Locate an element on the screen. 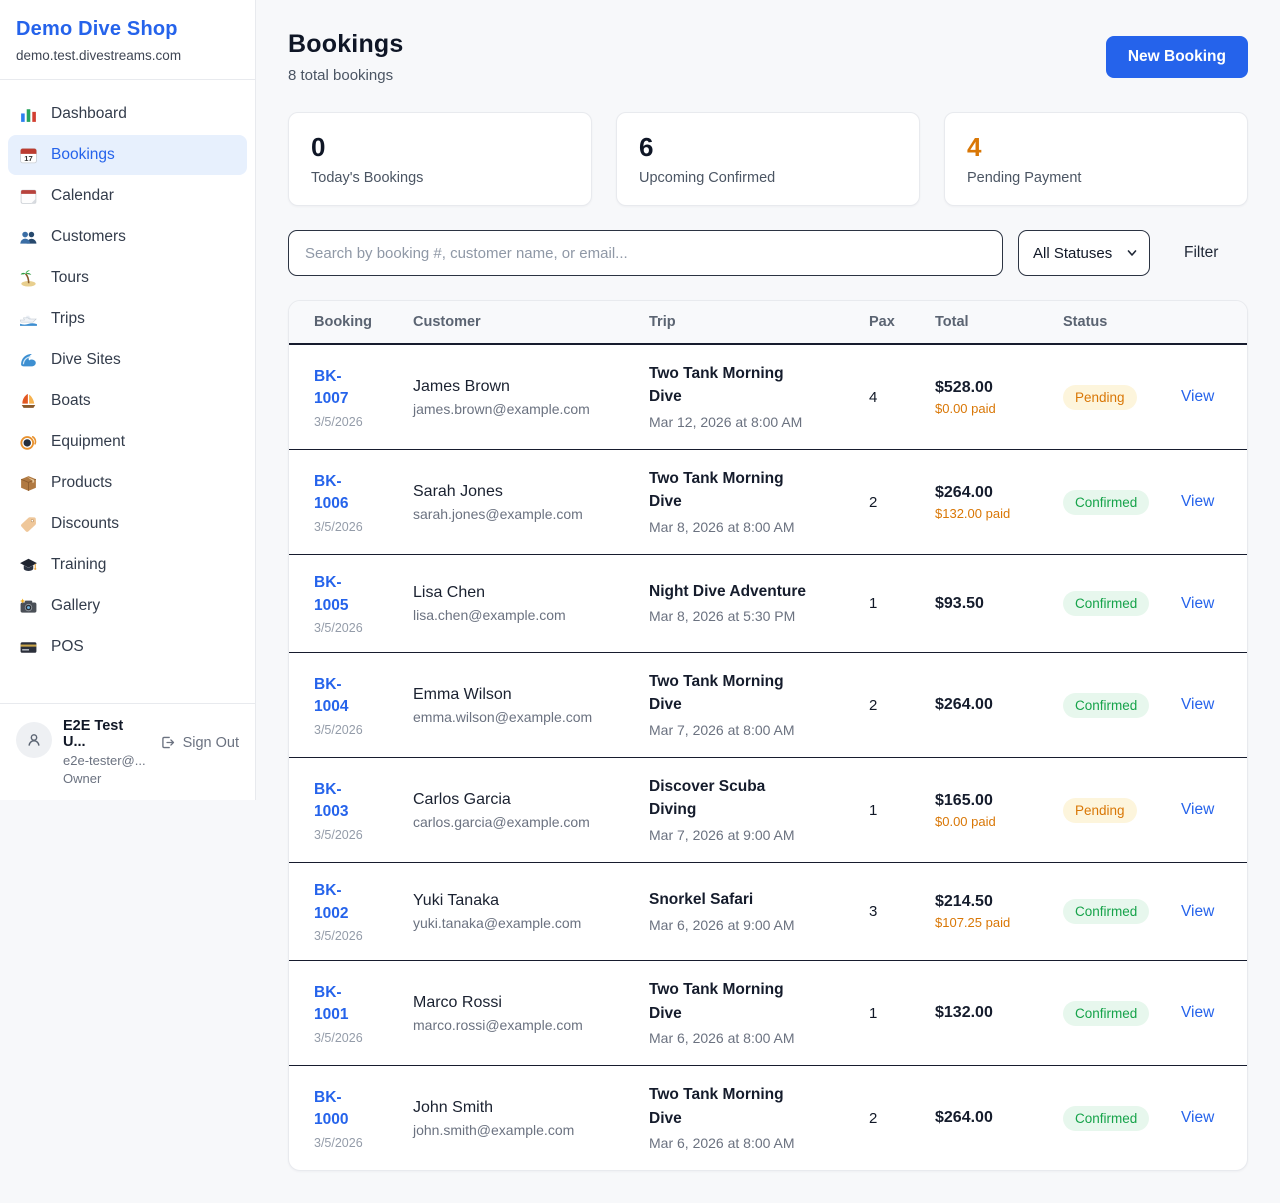 This screenshot has height=1203, width=1280. stat-label: Pending Payment is located at coordinates (1024, 178).